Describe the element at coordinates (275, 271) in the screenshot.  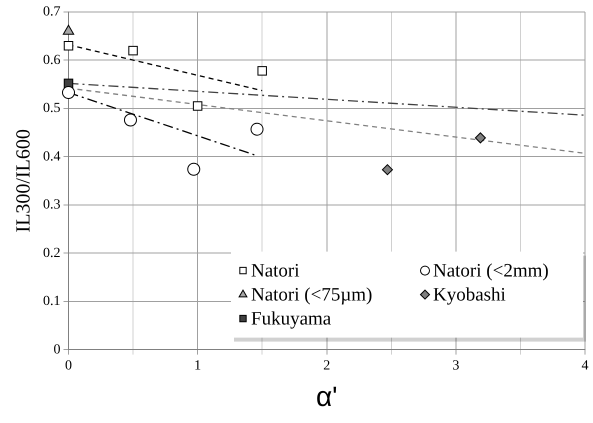
I see `legend-label: Natori` at that location.